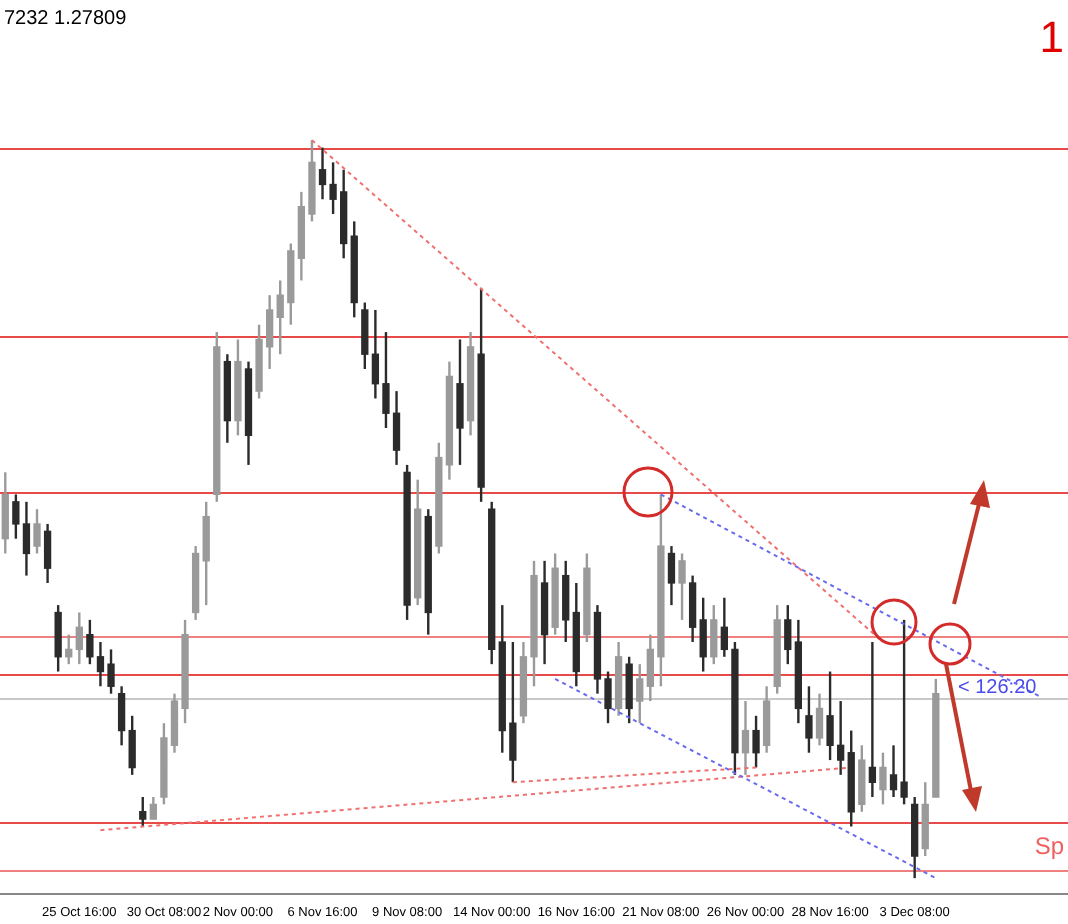 The width and height of the screenshot is (1068, 924). What do you see at coordinates (998, 687) in the screenshot?
I see `annotation: < 126:20` at bounding box center [998, 687].